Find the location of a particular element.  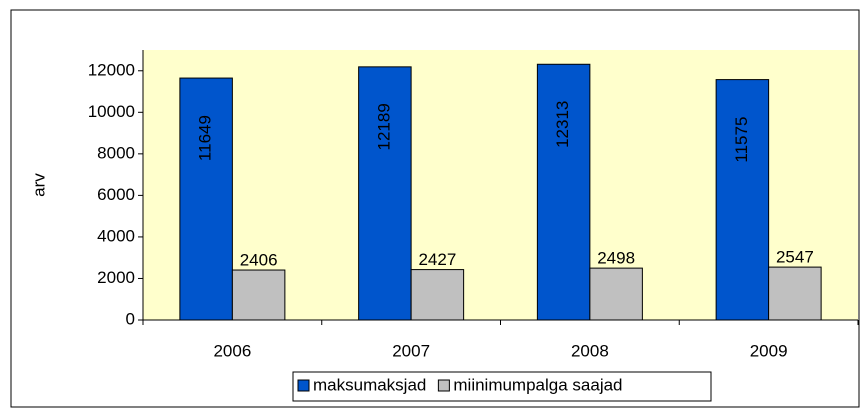

legend-label: miinimumpalga saajad is located at coordinates (537, 384).